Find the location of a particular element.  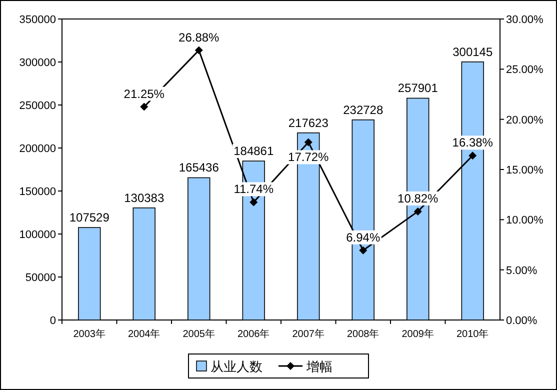

x-tick-label: 2006年 is located at coordinates (254, 334).